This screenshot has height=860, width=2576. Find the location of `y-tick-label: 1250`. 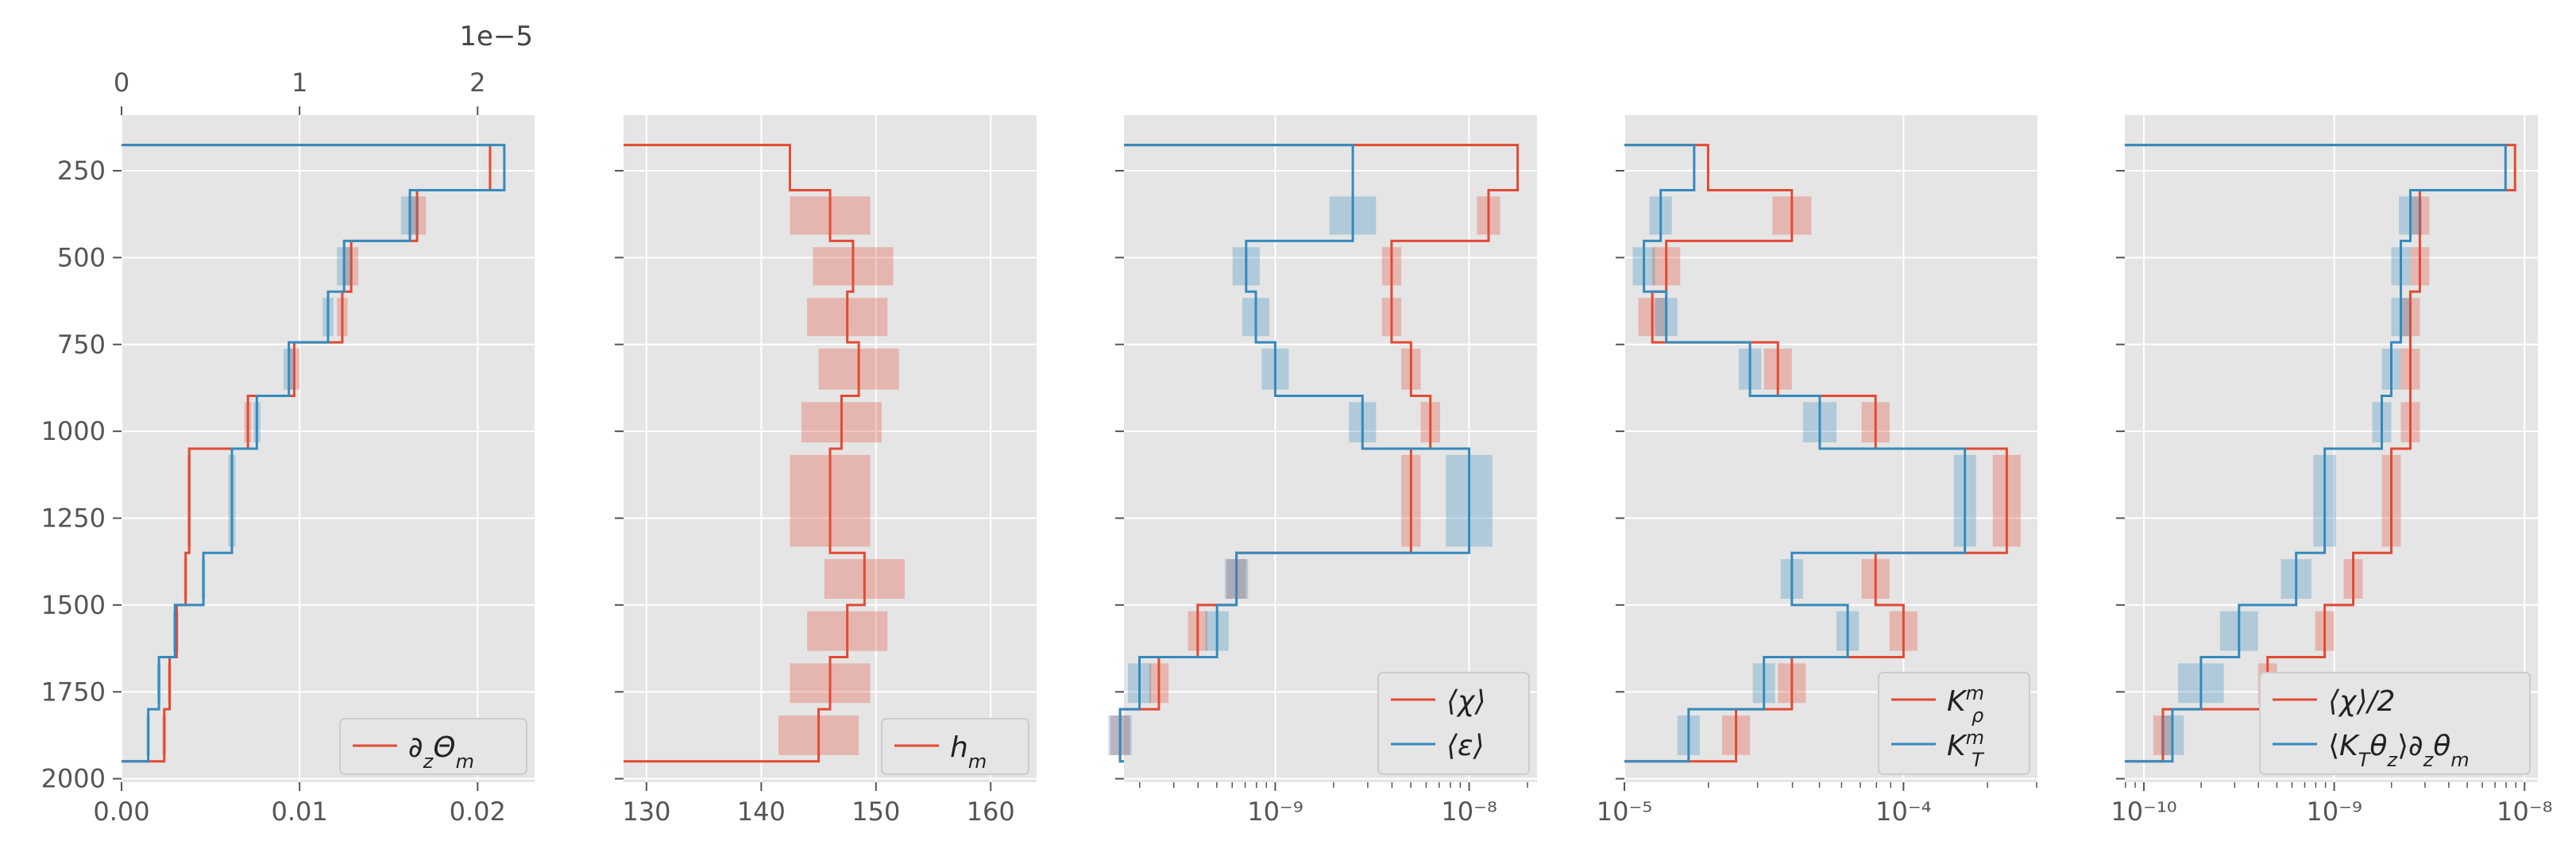

y-tick-label: 1250 is located at coordinates (73, 518).